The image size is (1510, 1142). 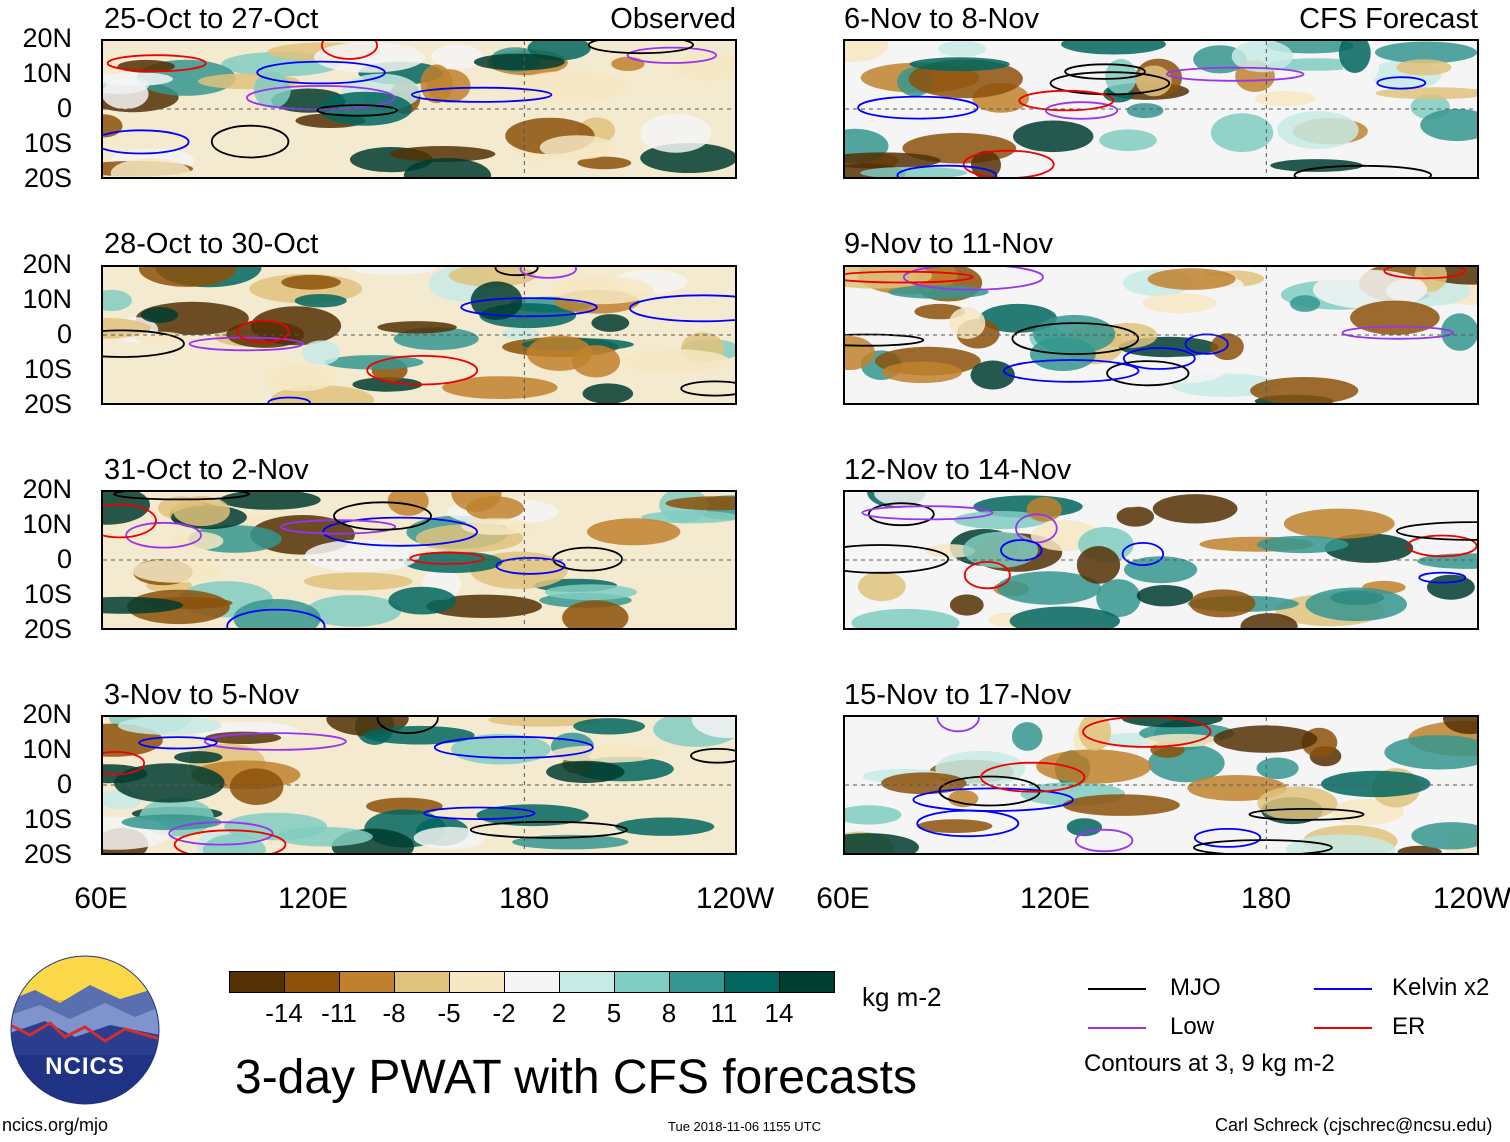 I want to click on y-tick-row3-3: 10S, so click(x=47, y=594).